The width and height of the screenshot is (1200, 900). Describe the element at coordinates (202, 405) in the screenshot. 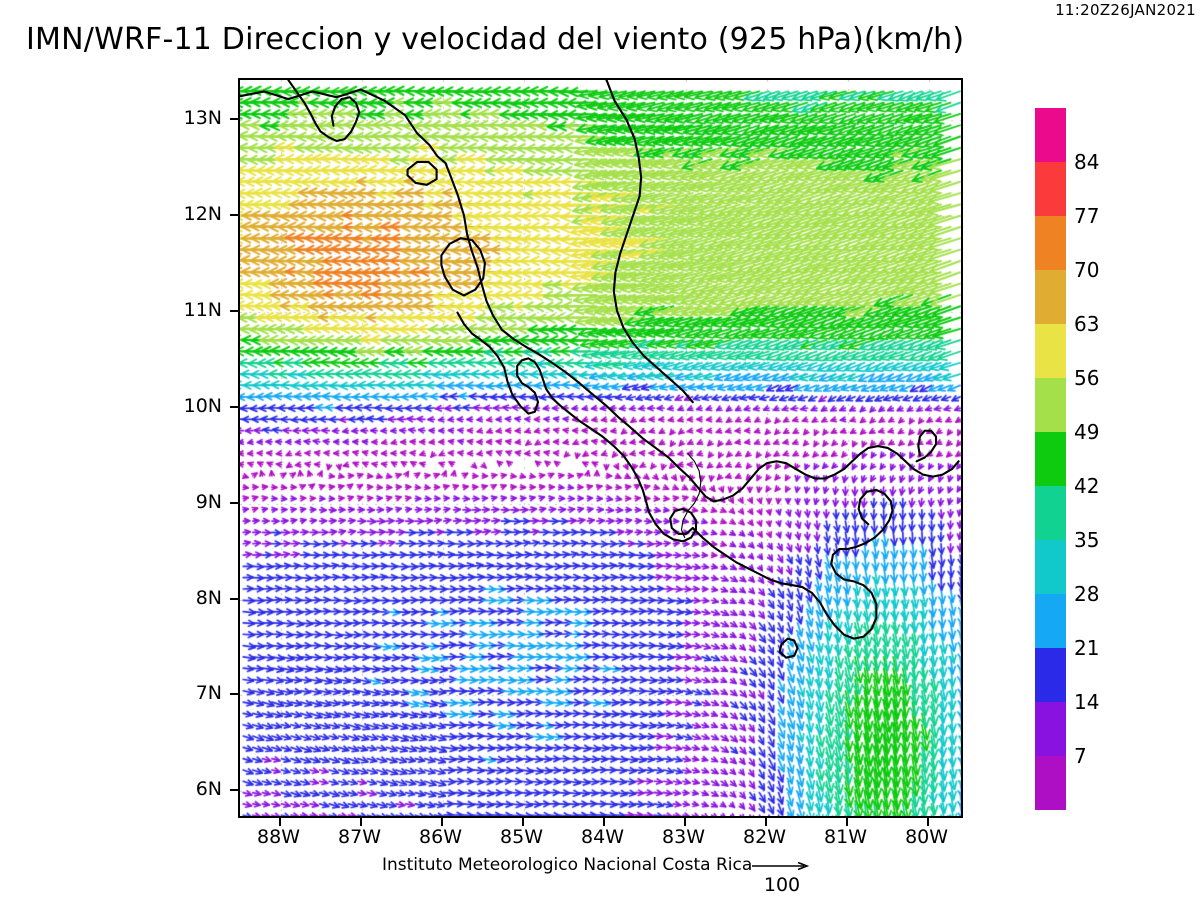

I see `y-axis-tick-label: 10N` at that location.